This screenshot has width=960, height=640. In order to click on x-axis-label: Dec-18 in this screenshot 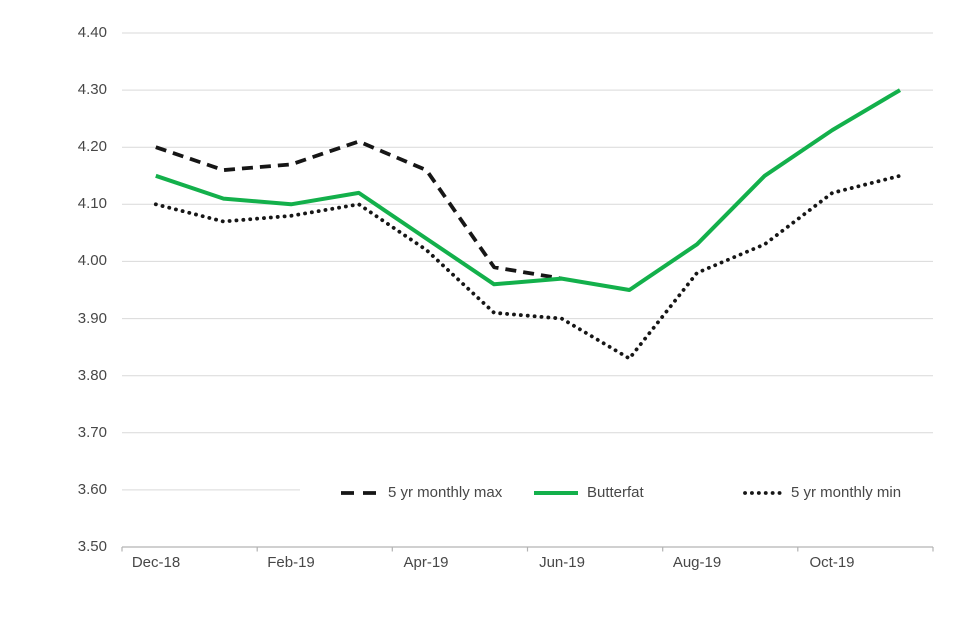, I will do `click(156, 562)`.